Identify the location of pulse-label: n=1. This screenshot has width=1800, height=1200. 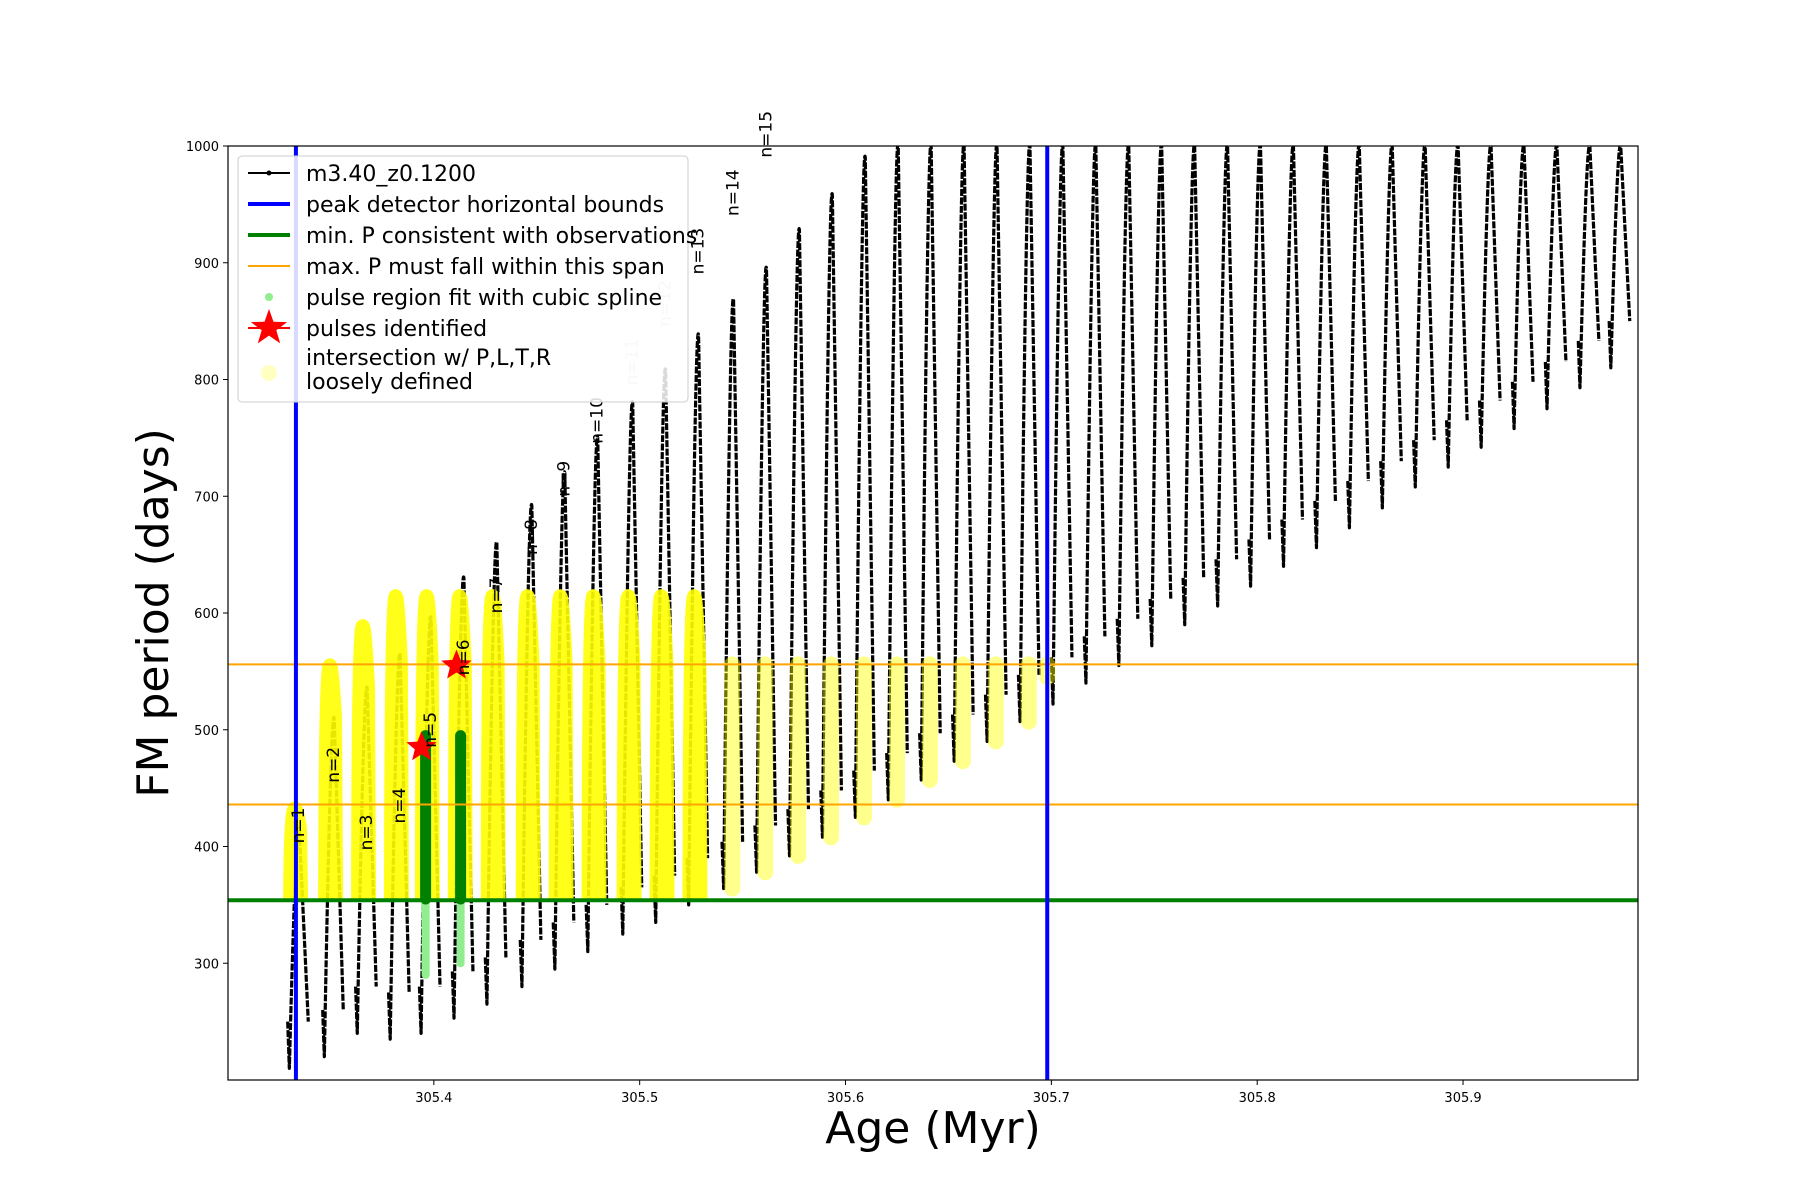
(299, 826).